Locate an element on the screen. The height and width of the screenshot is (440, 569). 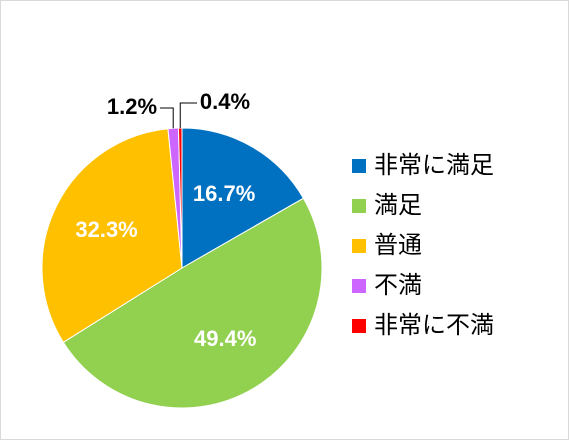
data-label: 49.4% is located at coordinates (225, 338).